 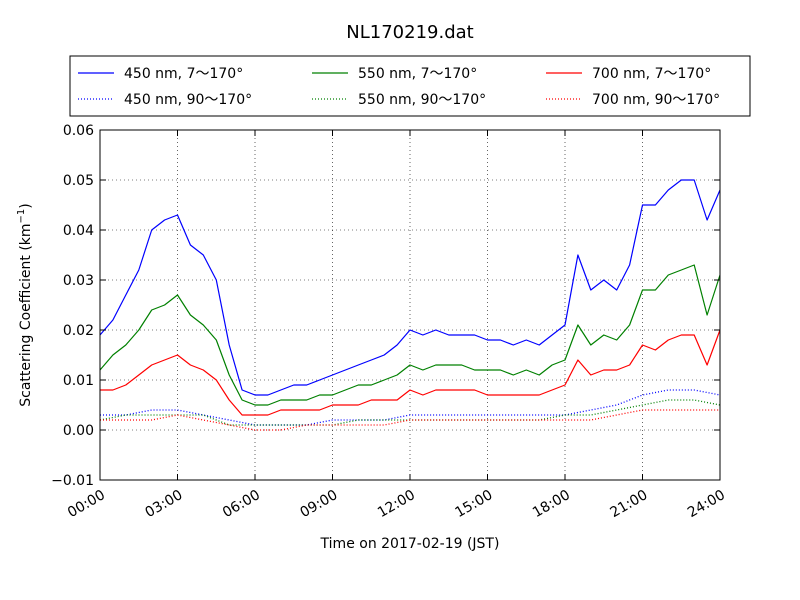 I want to click on x-tick-label: 24:00, so click(x=706, y=504).